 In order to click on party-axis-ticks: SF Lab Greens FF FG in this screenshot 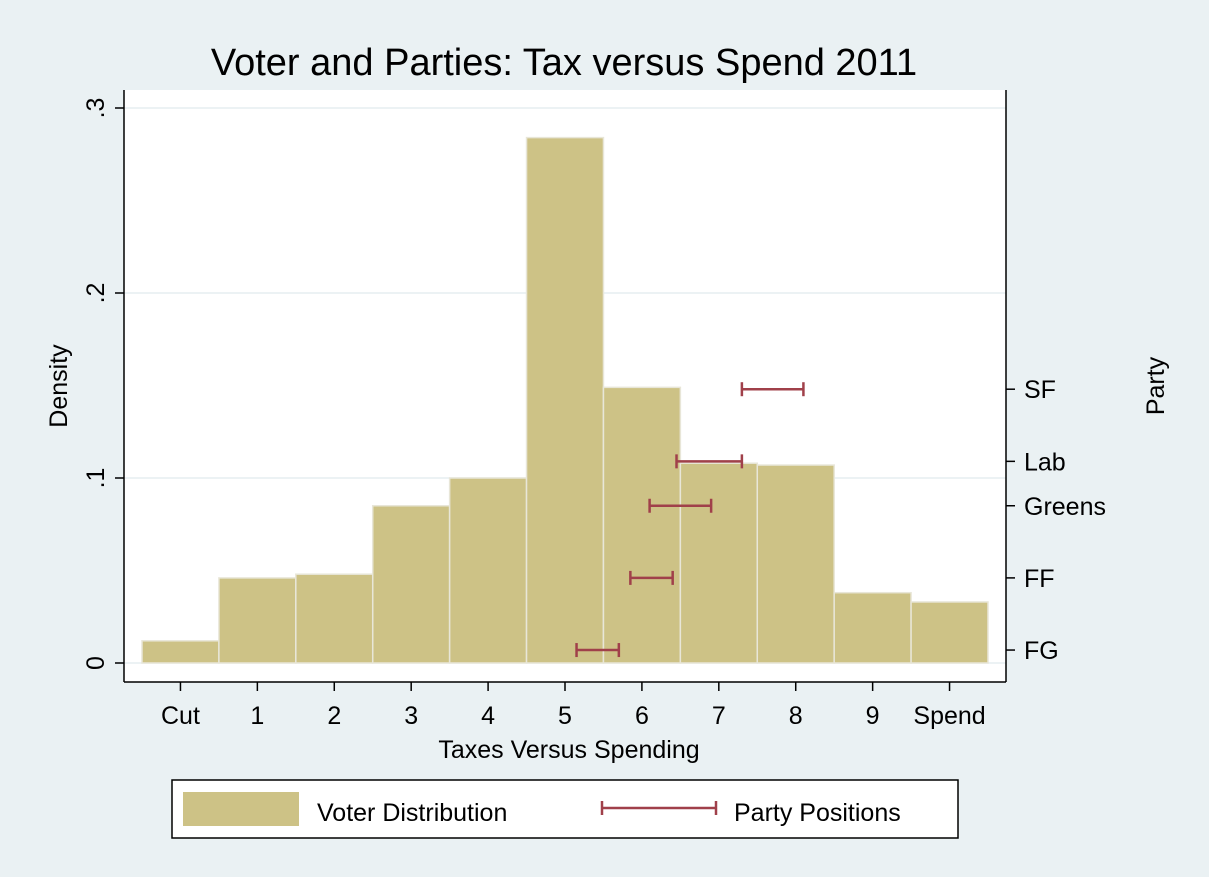, I will do `click(1056, 520)`.